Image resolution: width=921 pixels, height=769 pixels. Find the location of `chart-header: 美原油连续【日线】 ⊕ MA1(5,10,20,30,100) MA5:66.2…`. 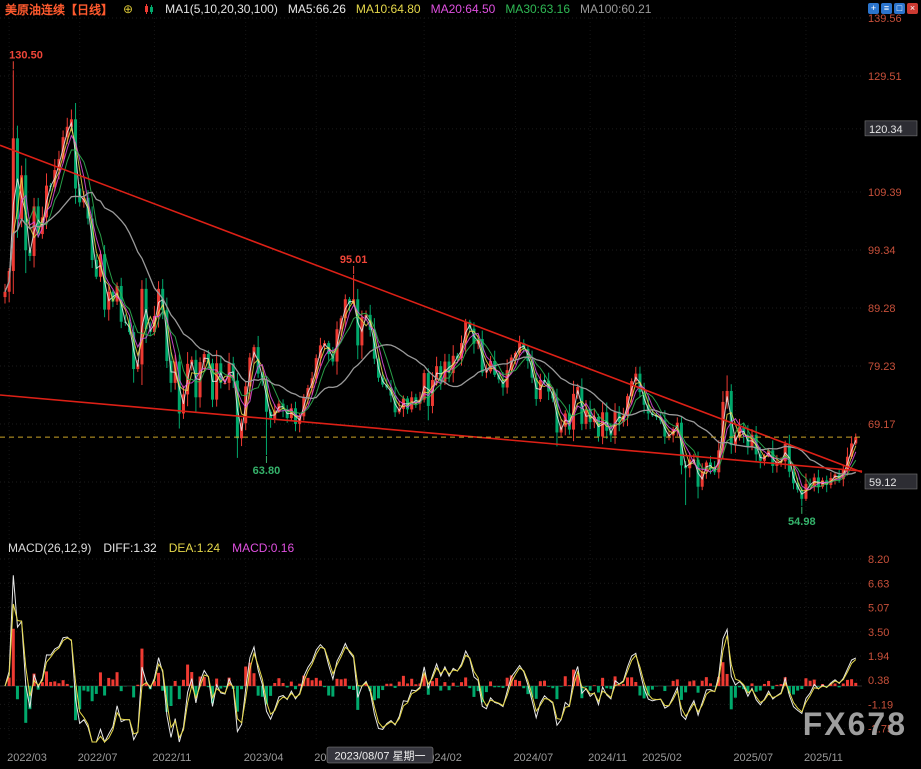

chart-header: 美原油连续【日线】 ⊕ MA1(5,10,20,30,100) MA5:66.2… is located at coordinates (460, 9).